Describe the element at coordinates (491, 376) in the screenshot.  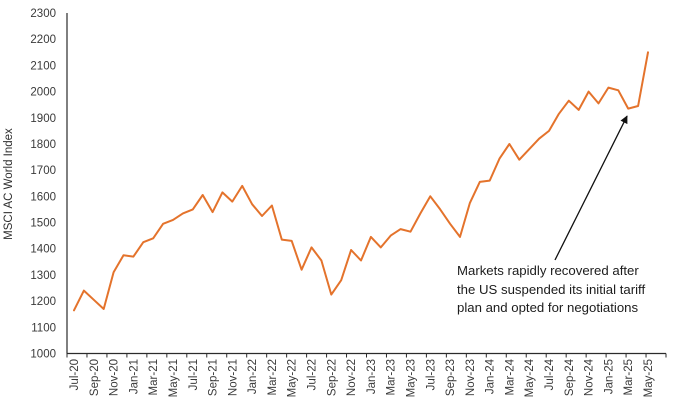
I see `x-axis-tick-label: Jan-24` at that location.